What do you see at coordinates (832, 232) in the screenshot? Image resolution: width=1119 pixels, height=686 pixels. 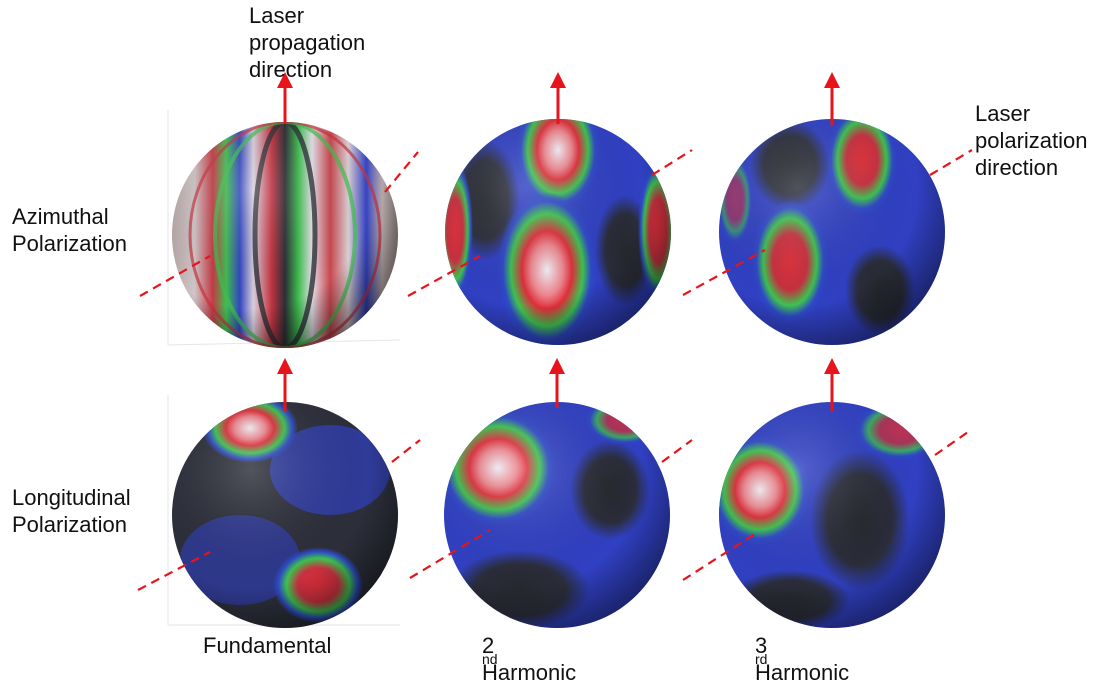 I see `sphere-azimuthal-3rd-harmonic` at bounding box center [832, 232].